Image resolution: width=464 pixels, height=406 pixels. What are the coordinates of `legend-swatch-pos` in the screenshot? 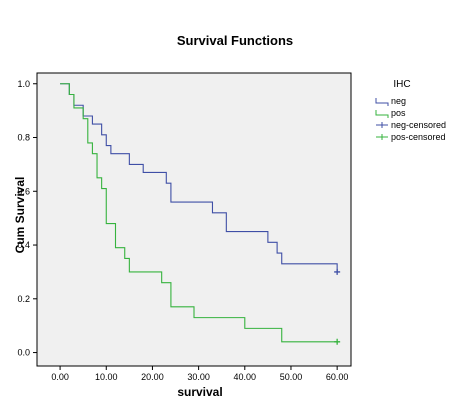 It's located at (382, 114).